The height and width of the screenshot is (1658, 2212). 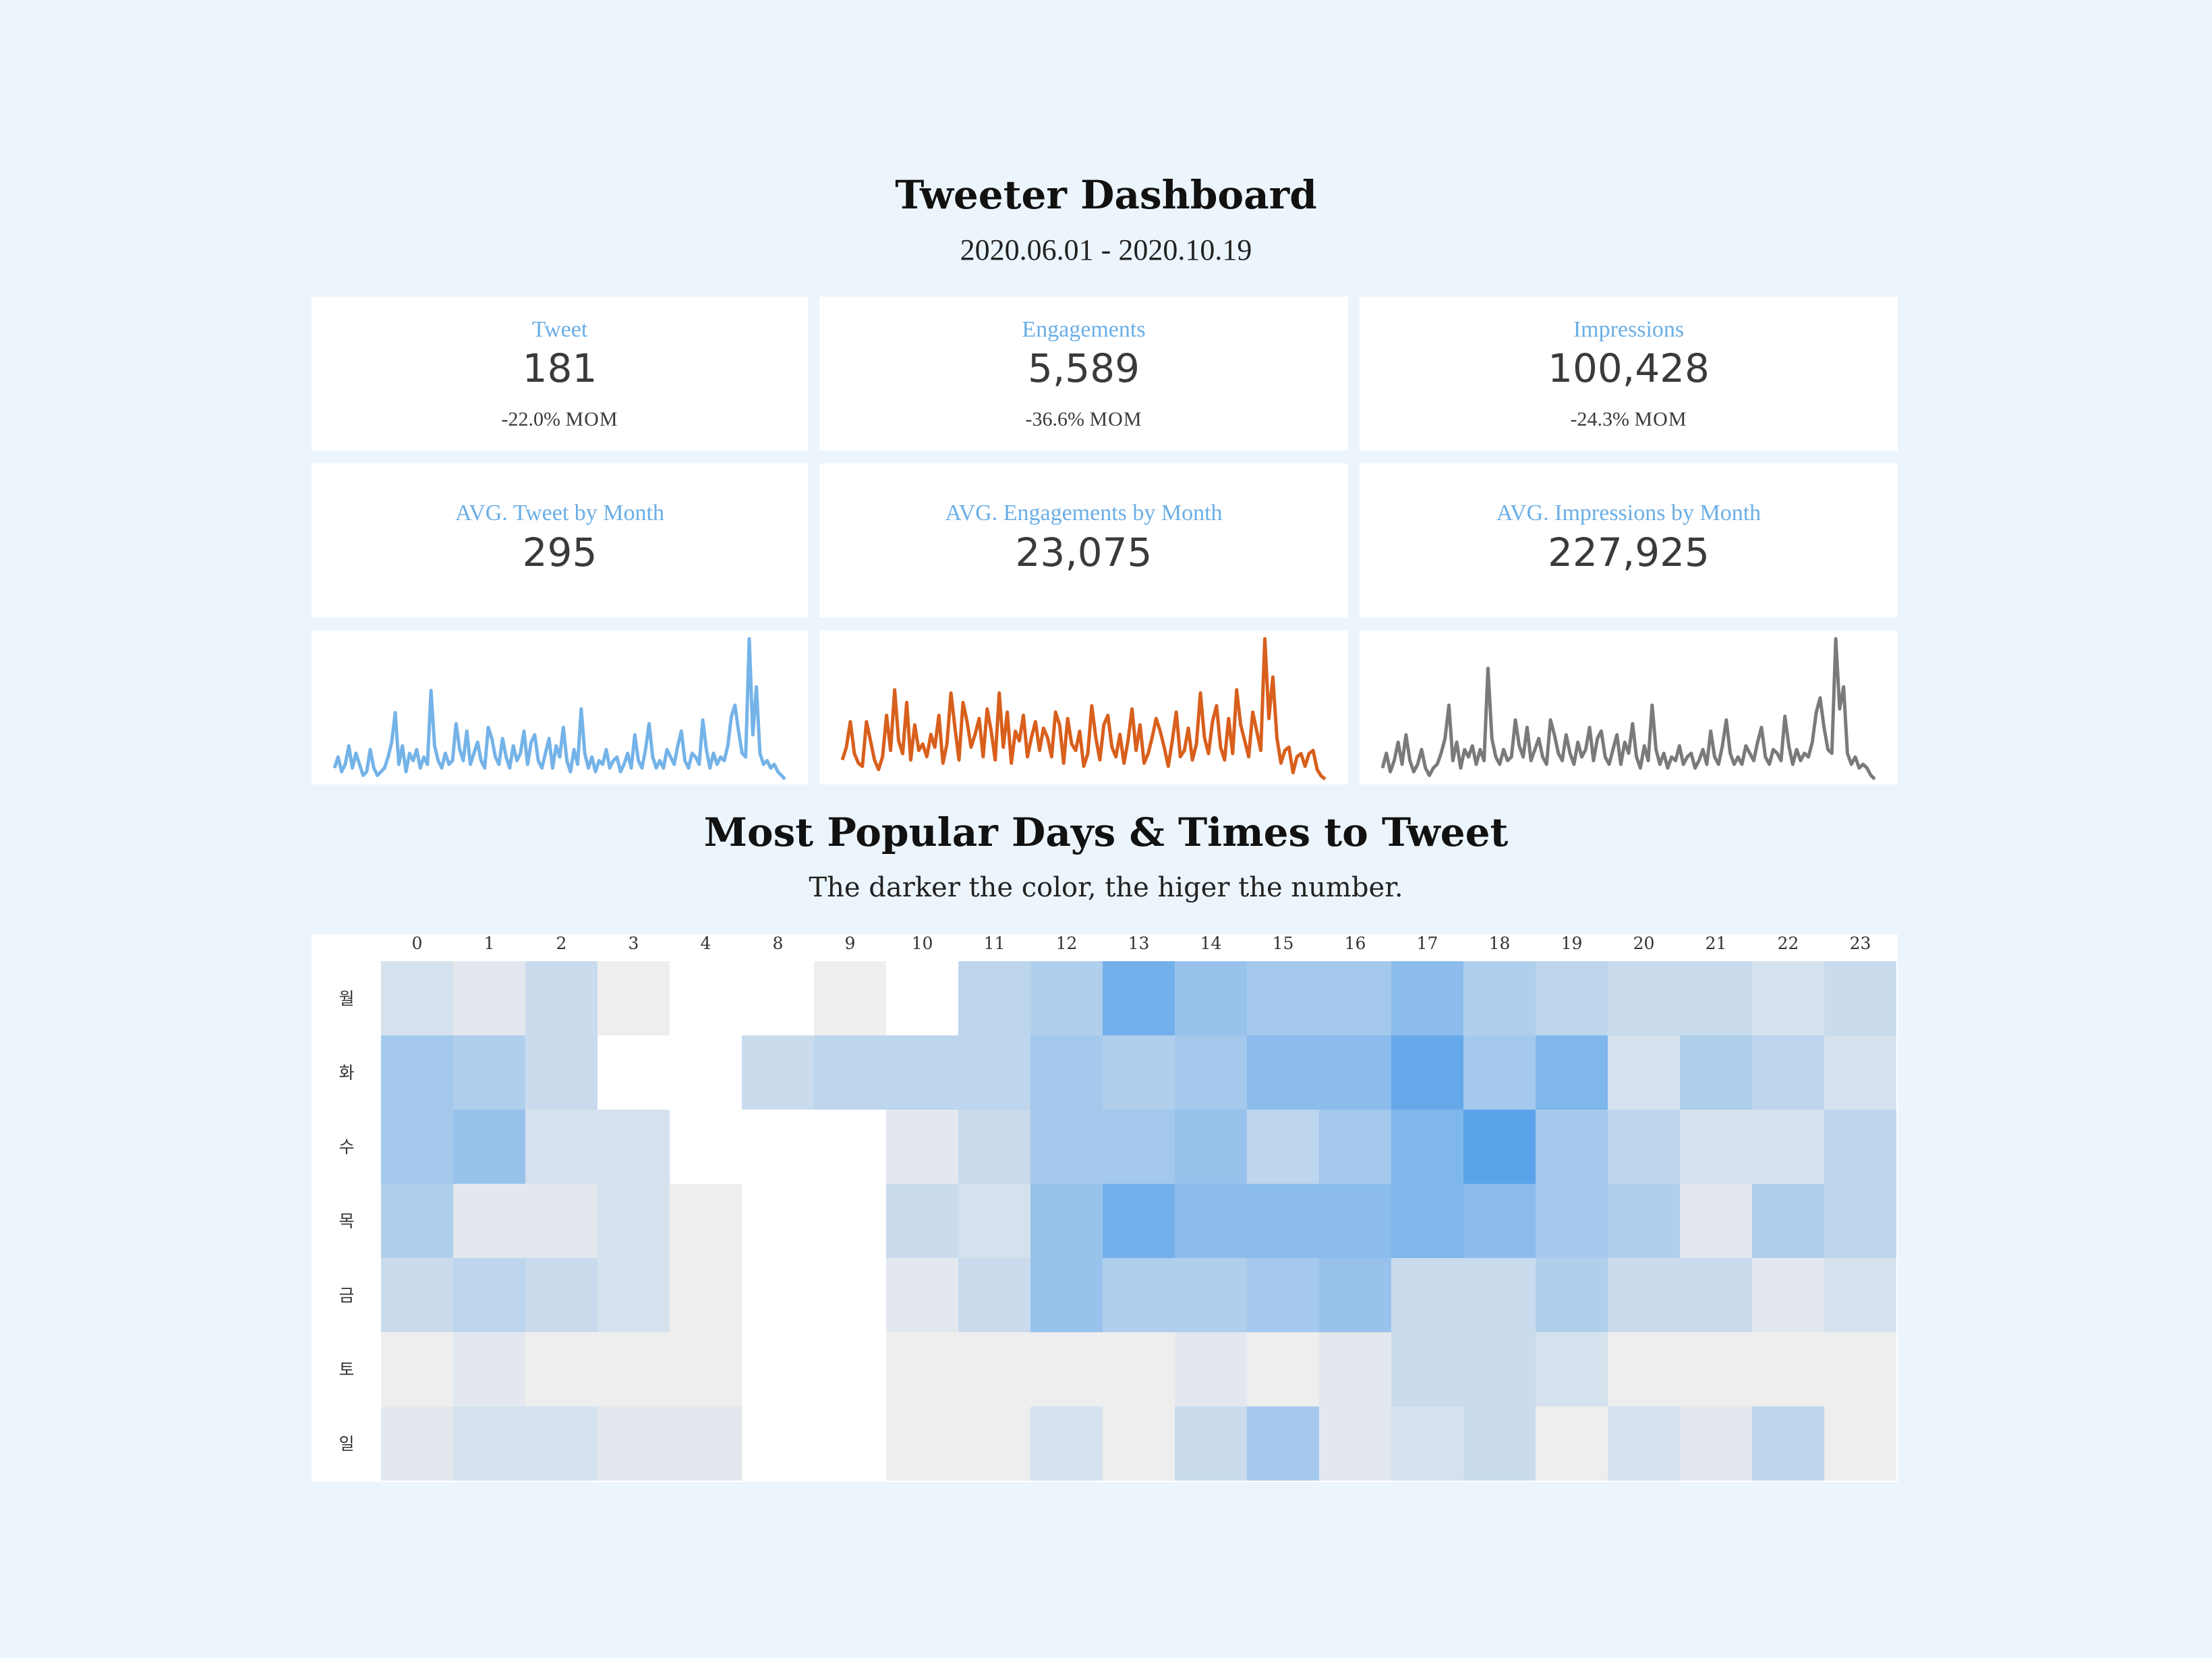 I want to click on kpi-card-impressions: Impressions 100,428 -24.3% MOM, so click(x=1629, y=374).